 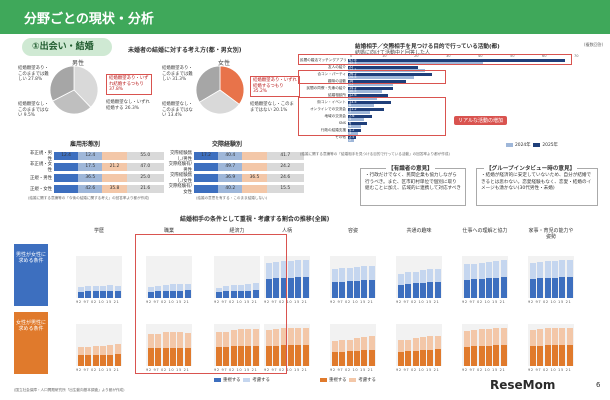 I want to click on pie-slice, so click(x=208, y=84).